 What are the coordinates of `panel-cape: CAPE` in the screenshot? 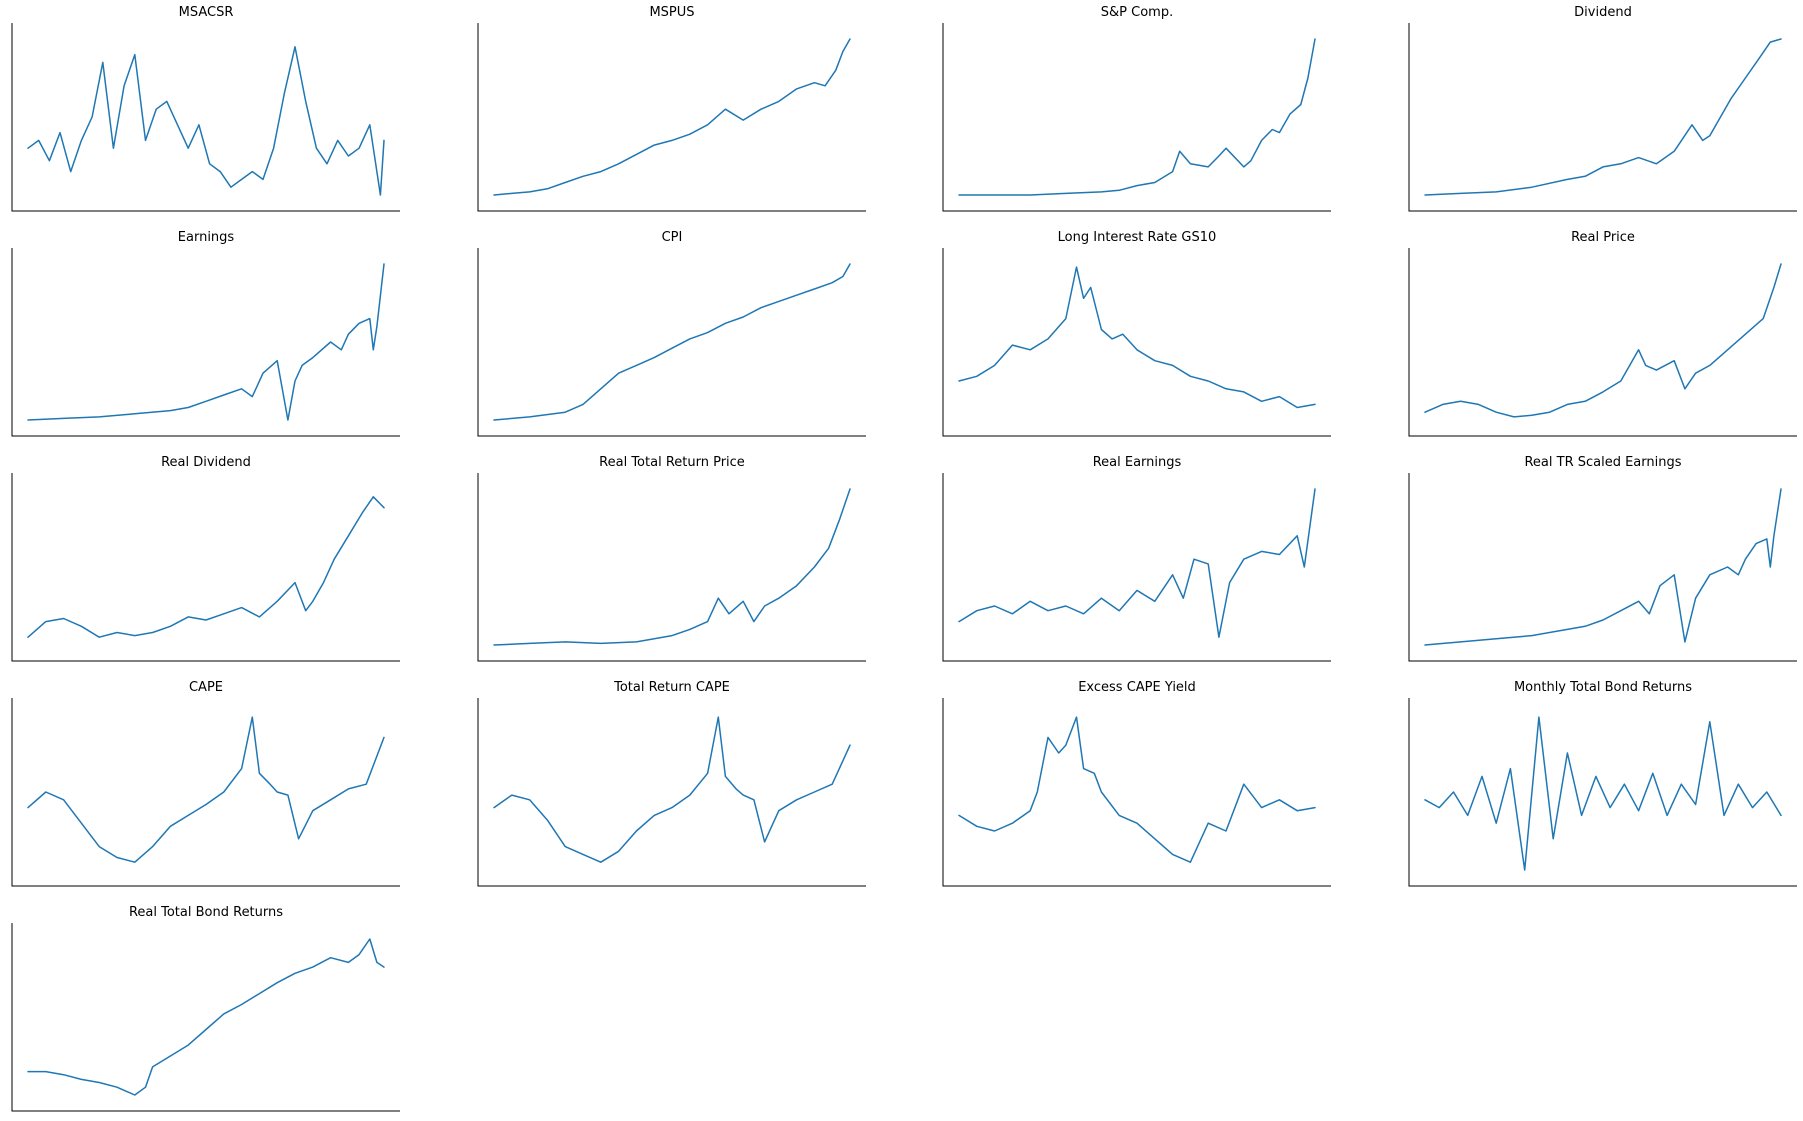 It's located at (205, 783).